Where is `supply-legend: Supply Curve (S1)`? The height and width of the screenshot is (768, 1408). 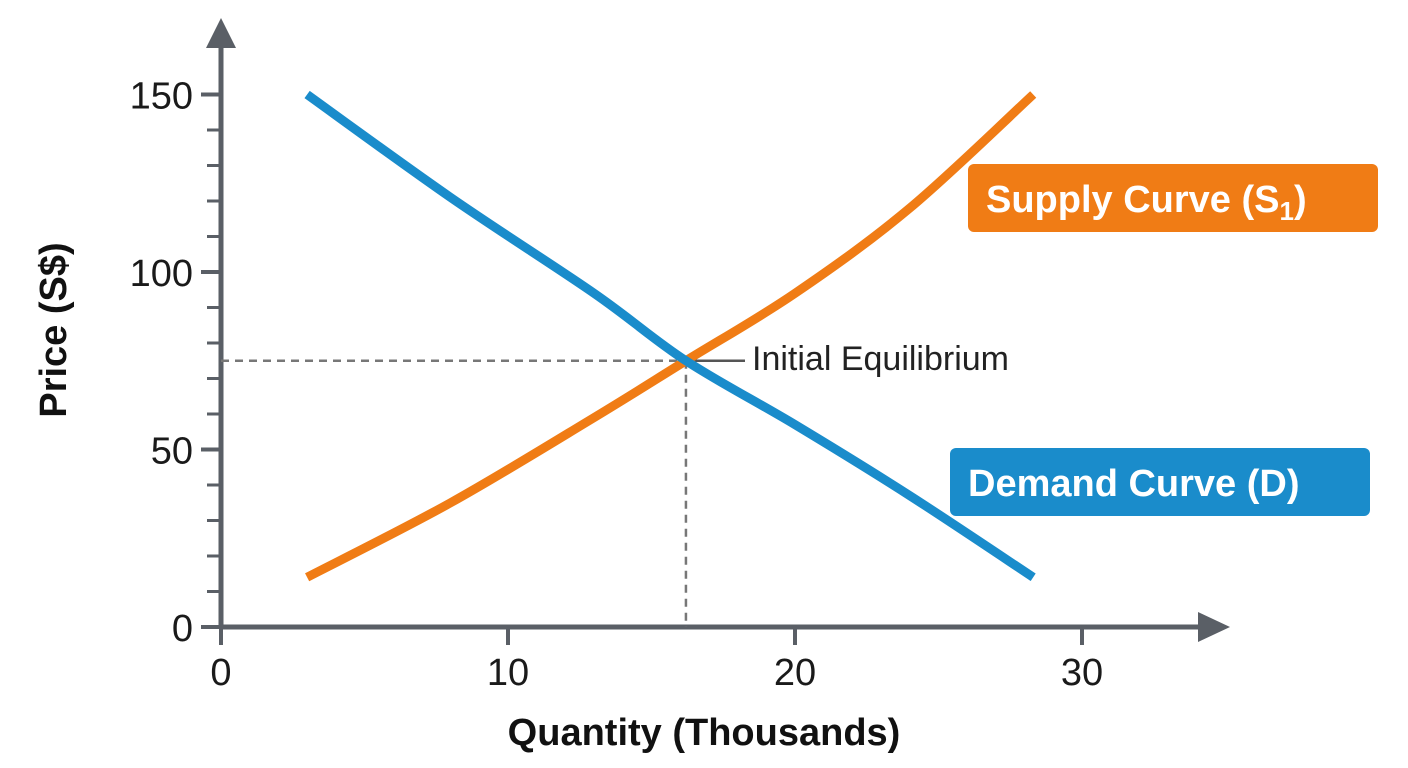 supply-legend: Supply Curve (S1) is located at coordinates (1173, 198).